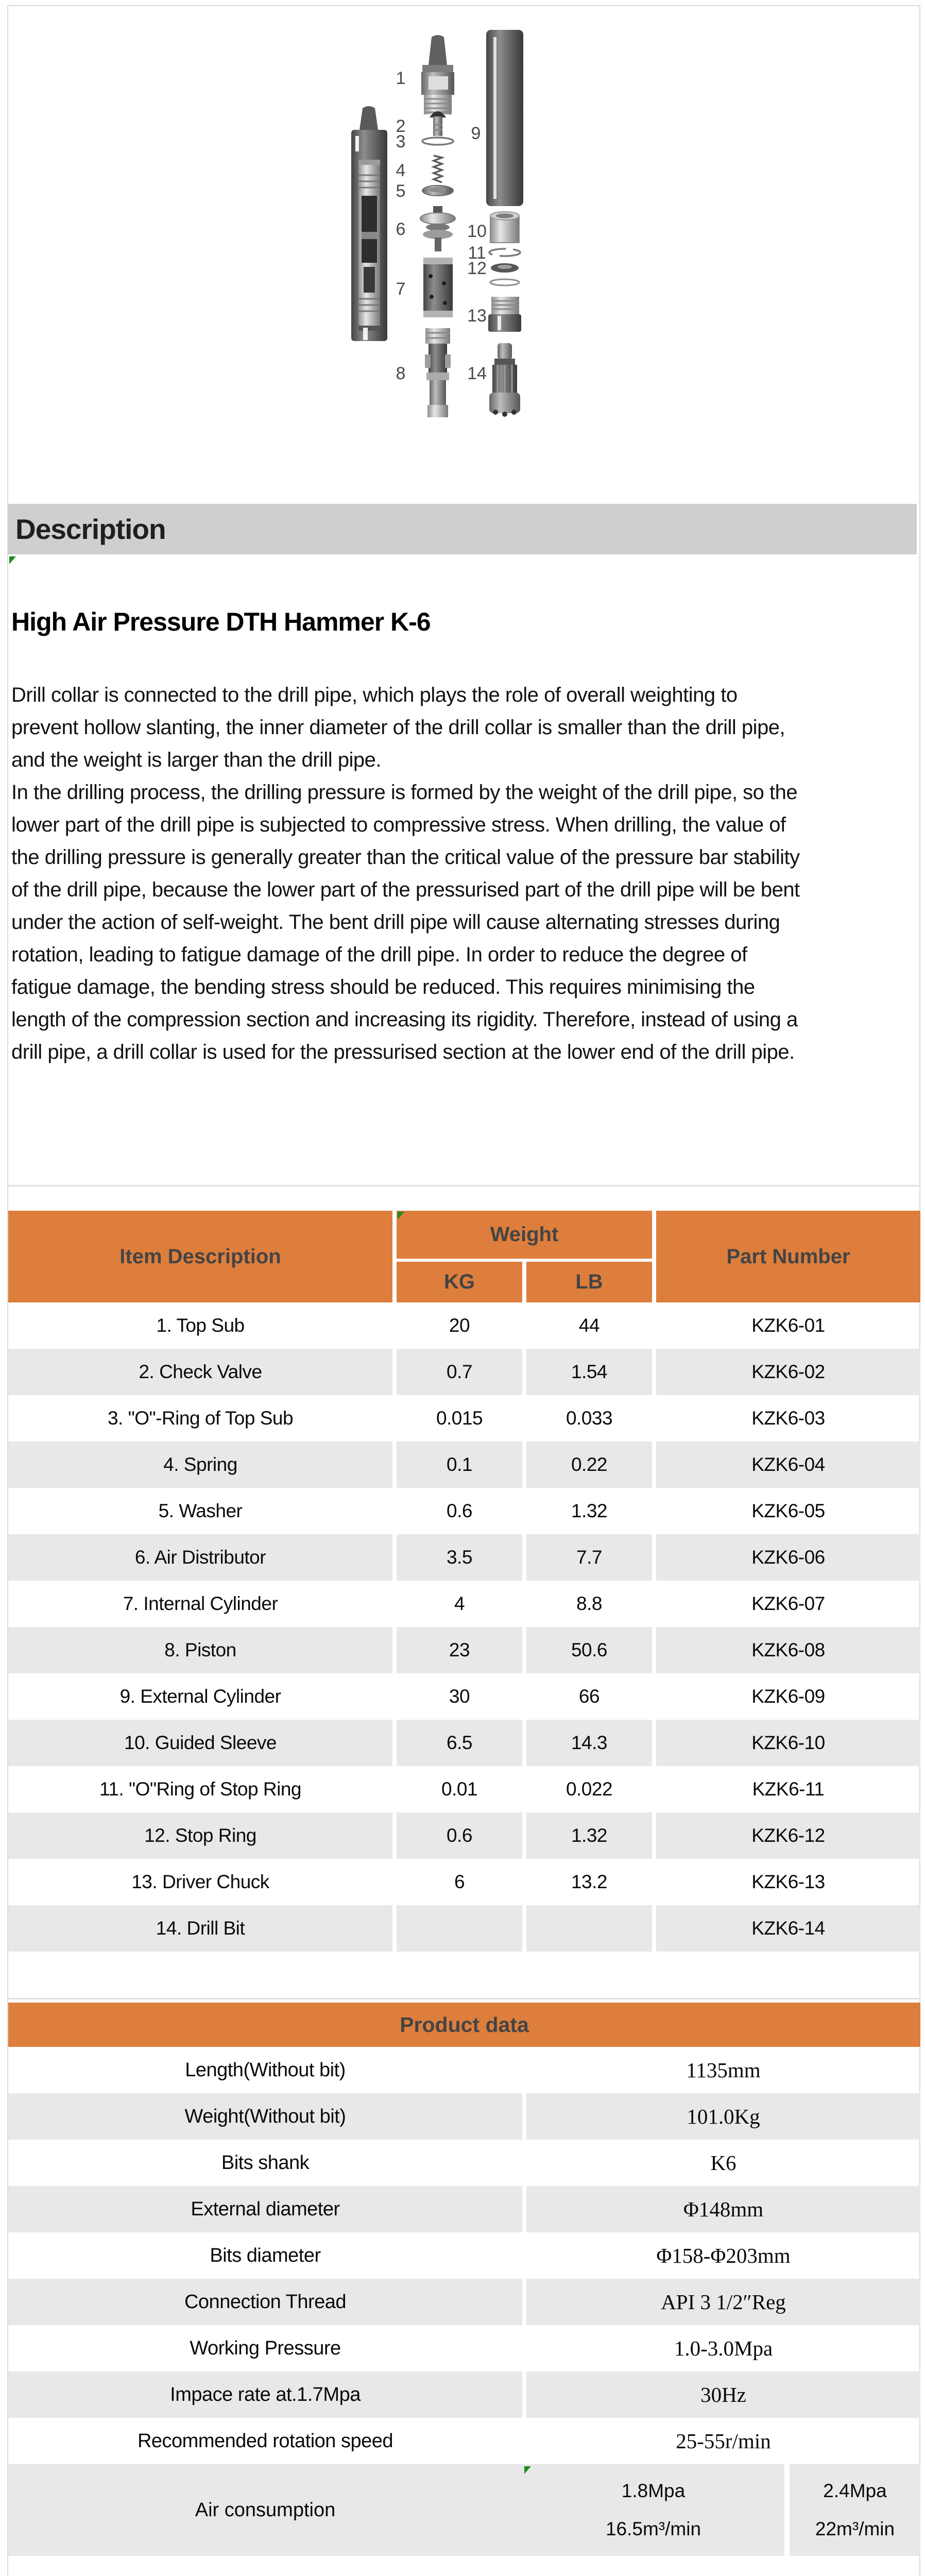 This screenshot has width=925, height=2576. What do you see at coordinates (459, 1465) in the screenshot?
I see `cell-kg: 0.1` at bounding box center [459, 1465].